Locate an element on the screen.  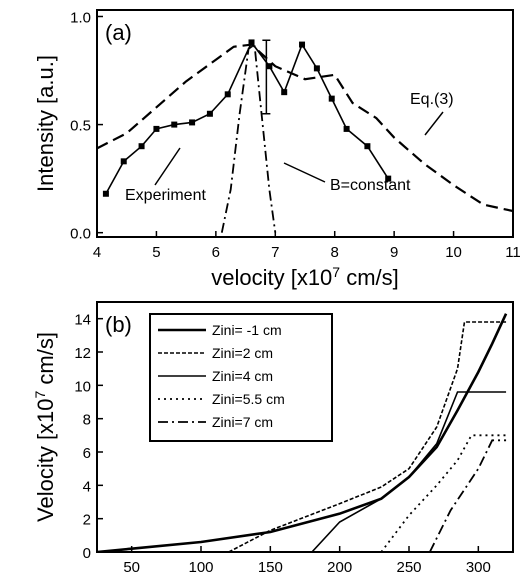
x-tick-label: 4 is located at coordinates (97, 252).